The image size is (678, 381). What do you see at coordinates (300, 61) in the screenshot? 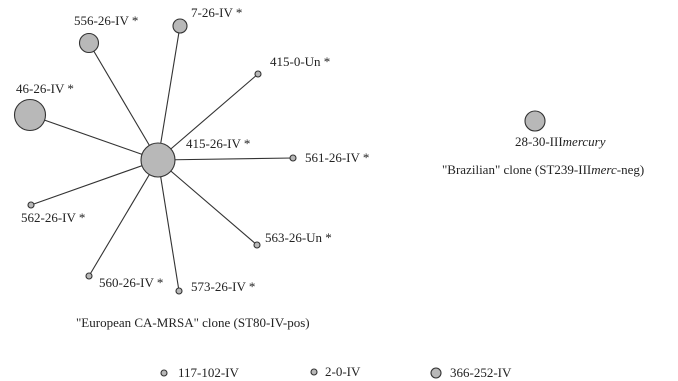
I see `label-415-0: 415-0-Un *` at bounding box center [300, 61].